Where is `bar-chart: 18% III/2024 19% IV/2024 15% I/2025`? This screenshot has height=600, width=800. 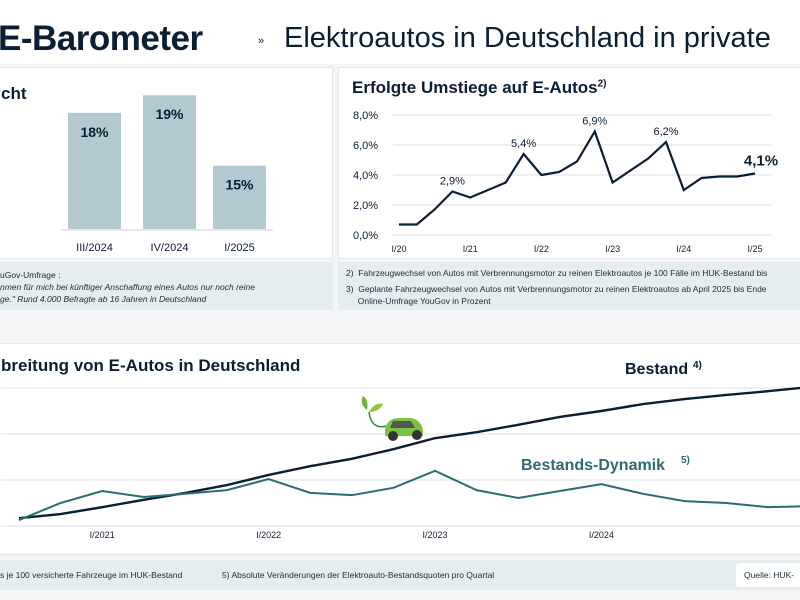
bar-chart: 18% III/2024 19% IV/2024 15% I/2025 is located at coordinates (167, 174).